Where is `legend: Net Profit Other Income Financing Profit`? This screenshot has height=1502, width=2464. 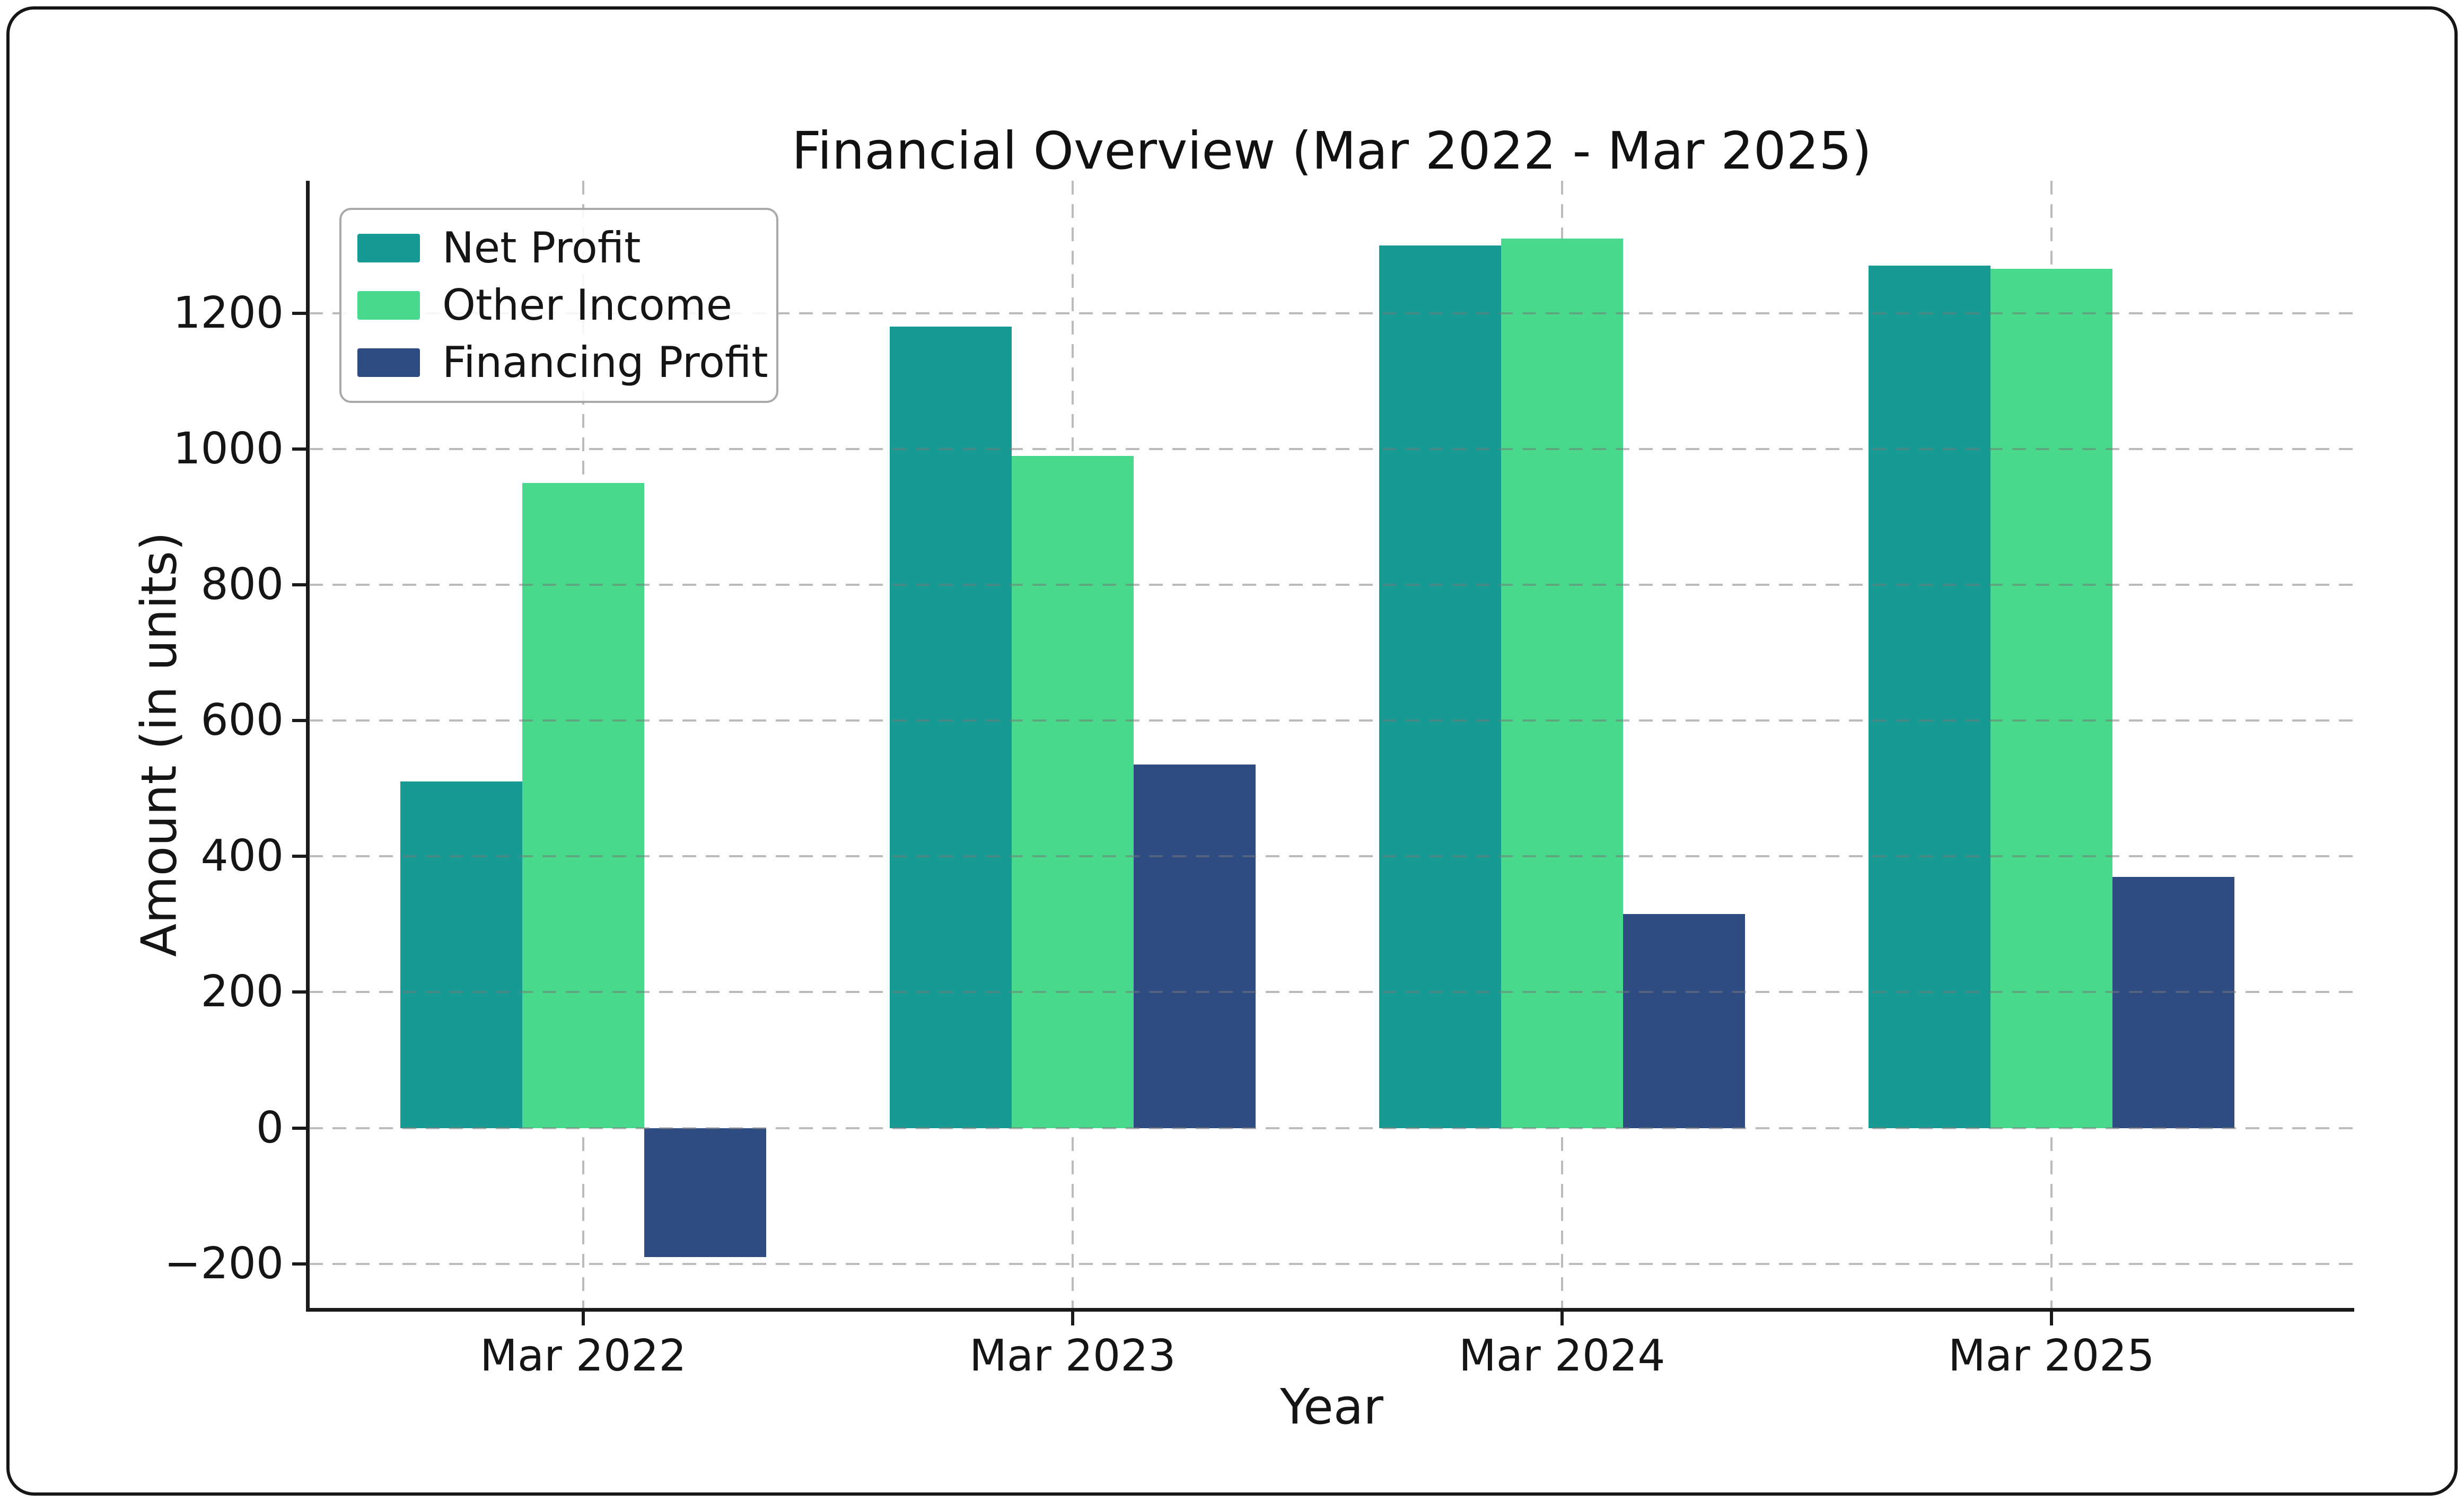
legend: Net Profit Other Income Financing Profit is located at coordinates (558, 305).